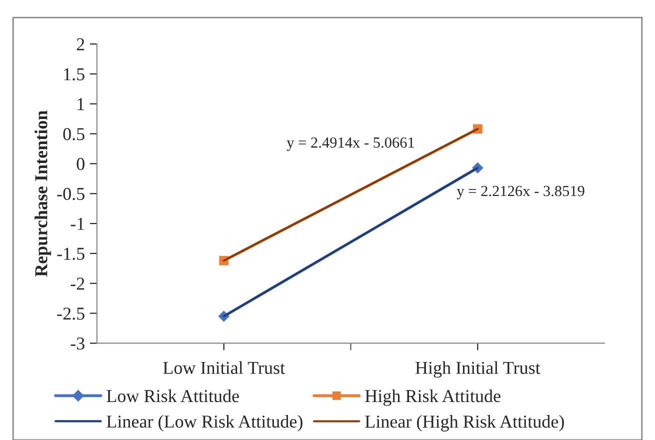 This screenshot has width=655, height=440. What do you see at coordinates (77, 224) in the screenshot?
I see `y-tick-label: -1` at bounding box center [77, 224].